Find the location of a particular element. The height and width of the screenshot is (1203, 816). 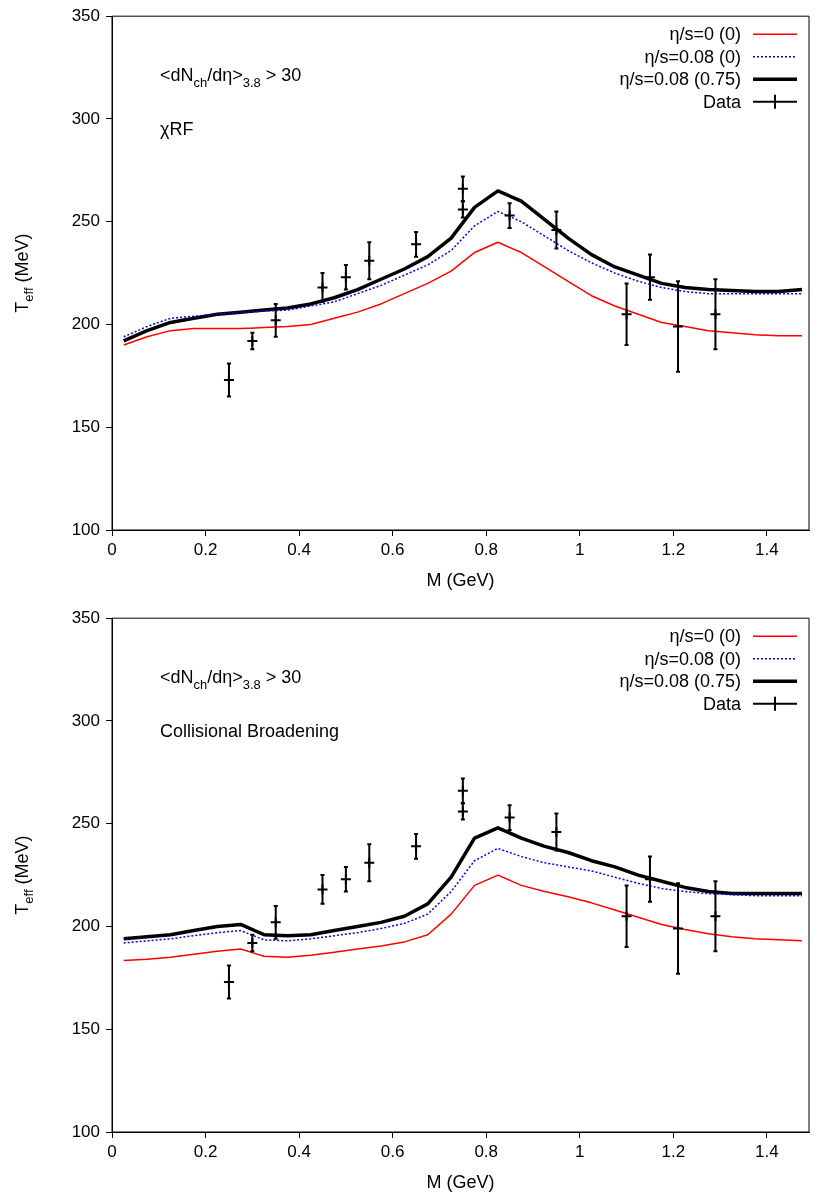

annotation: χRF is located at coordinates (177, 129).